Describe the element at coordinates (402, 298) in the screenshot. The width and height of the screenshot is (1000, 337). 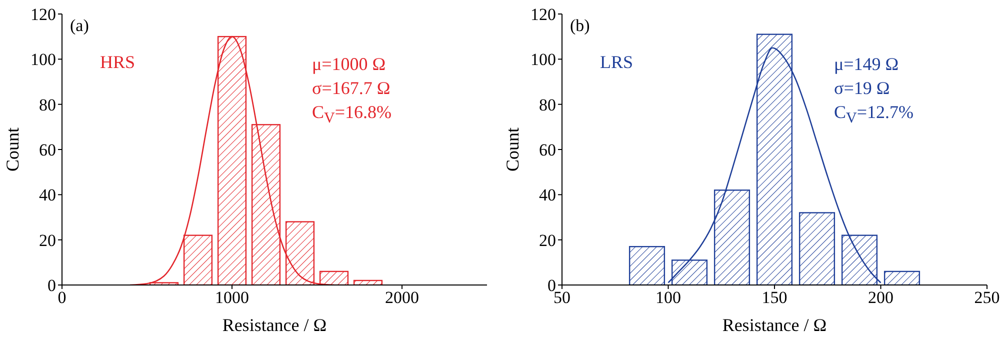
I see `x-tick-label: 2000` at that location.